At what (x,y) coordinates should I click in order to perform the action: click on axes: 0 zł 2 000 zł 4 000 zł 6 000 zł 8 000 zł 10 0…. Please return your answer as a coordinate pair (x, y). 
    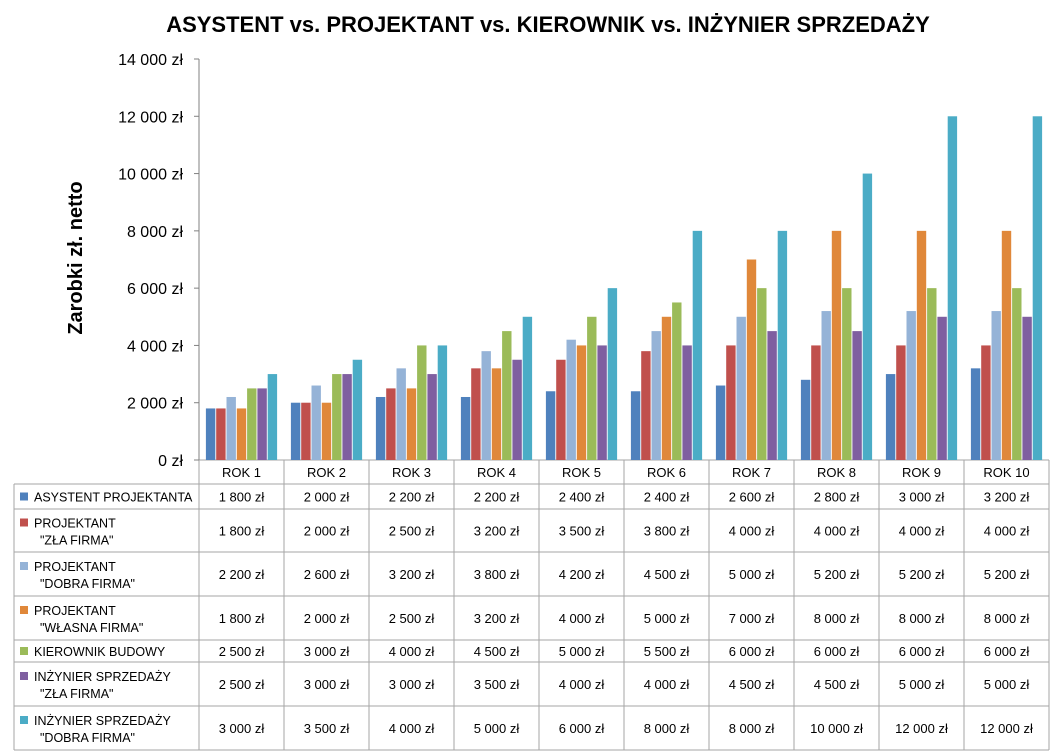
    Looking at the image, I should click on (159, 261).